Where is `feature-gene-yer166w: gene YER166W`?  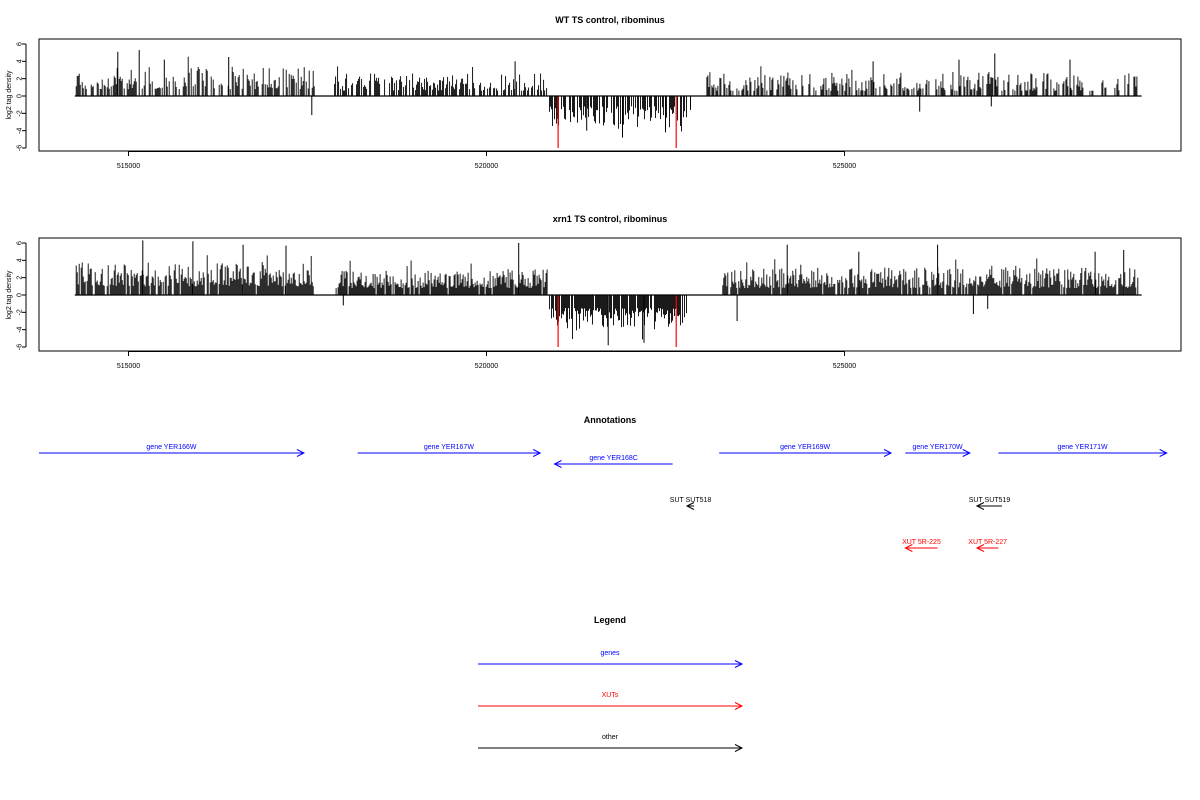
feature-gene-yer166w: gene YER166W is located at coordinates (172, 450).